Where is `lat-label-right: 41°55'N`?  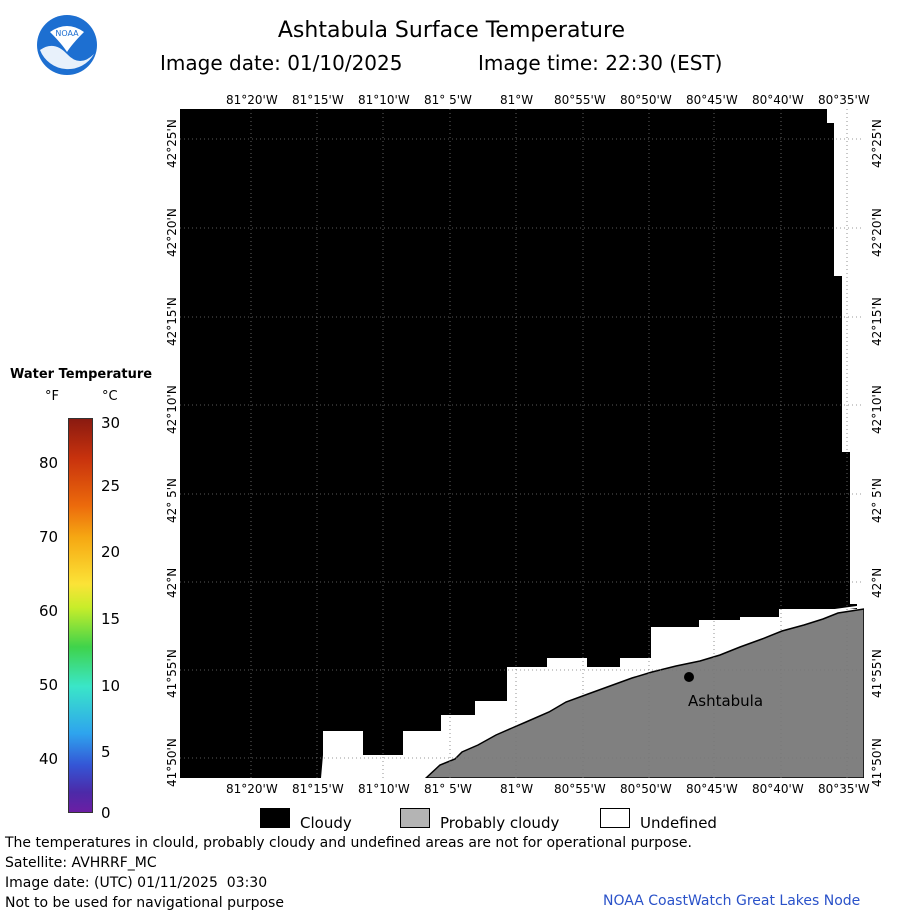 lat-label-right: 41°55'N is located at coordinates (877, 673).